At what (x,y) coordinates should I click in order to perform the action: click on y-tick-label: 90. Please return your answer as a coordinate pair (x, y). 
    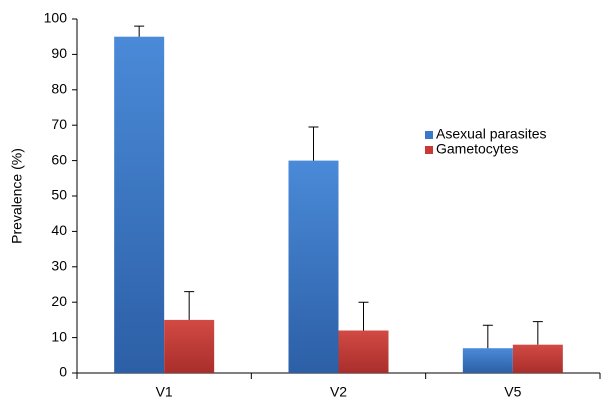
    Looking at the image, I should click on (59, 53).